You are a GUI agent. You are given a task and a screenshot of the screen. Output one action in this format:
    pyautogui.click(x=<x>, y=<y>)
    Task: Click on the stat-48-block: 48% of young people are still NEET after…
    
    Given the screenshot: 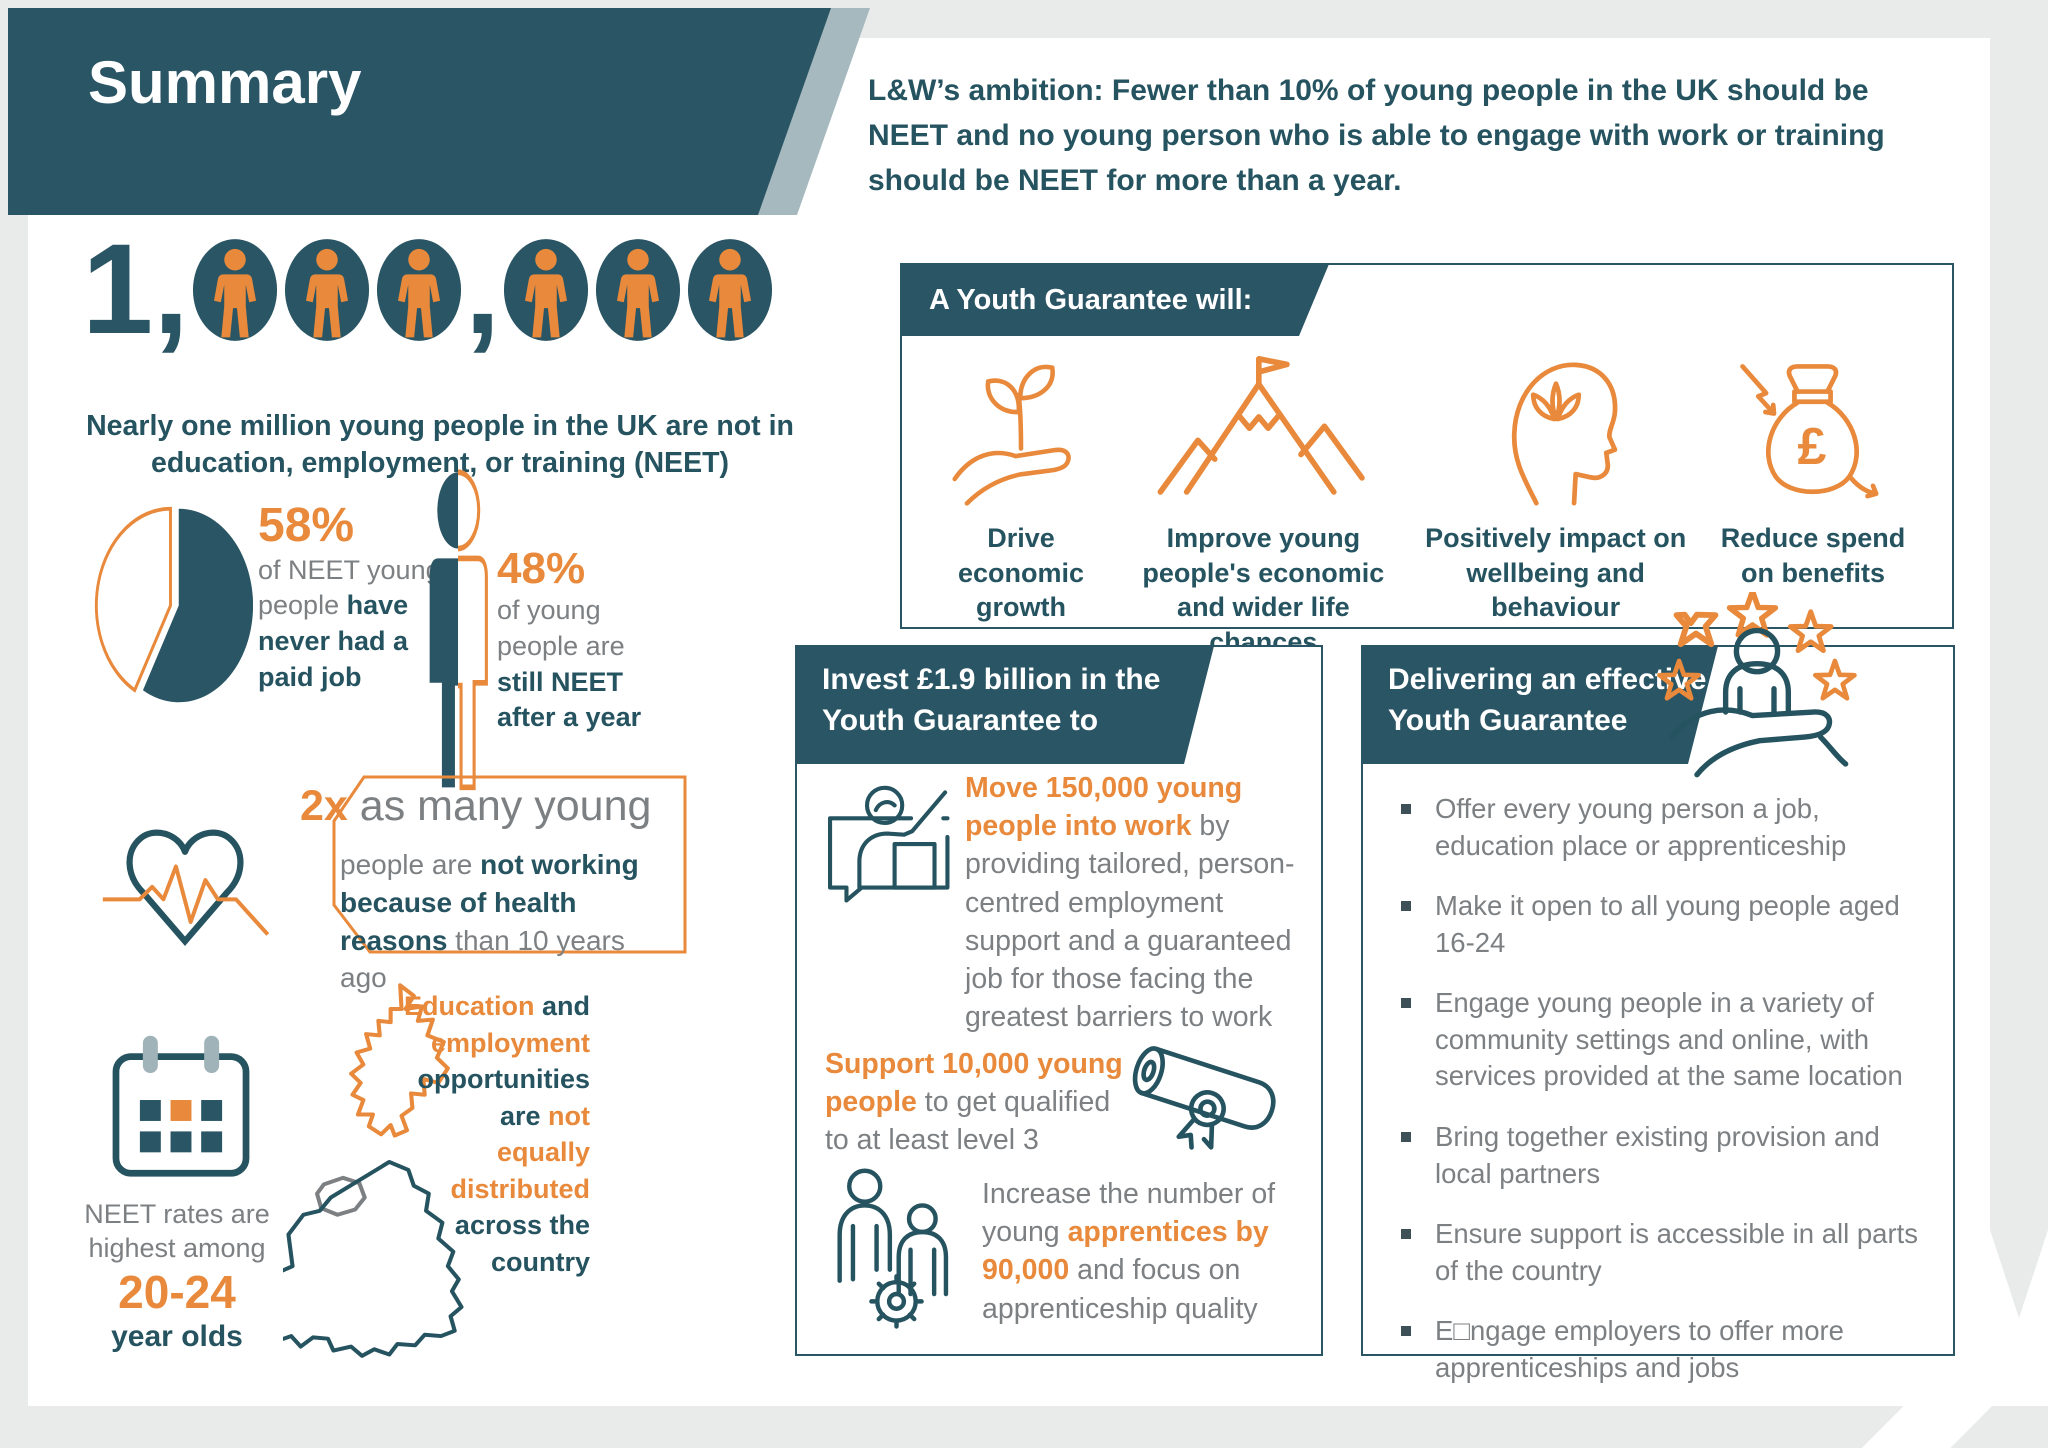 What is the action you would take?
    pyautogui.click(x=572, y=640)
    